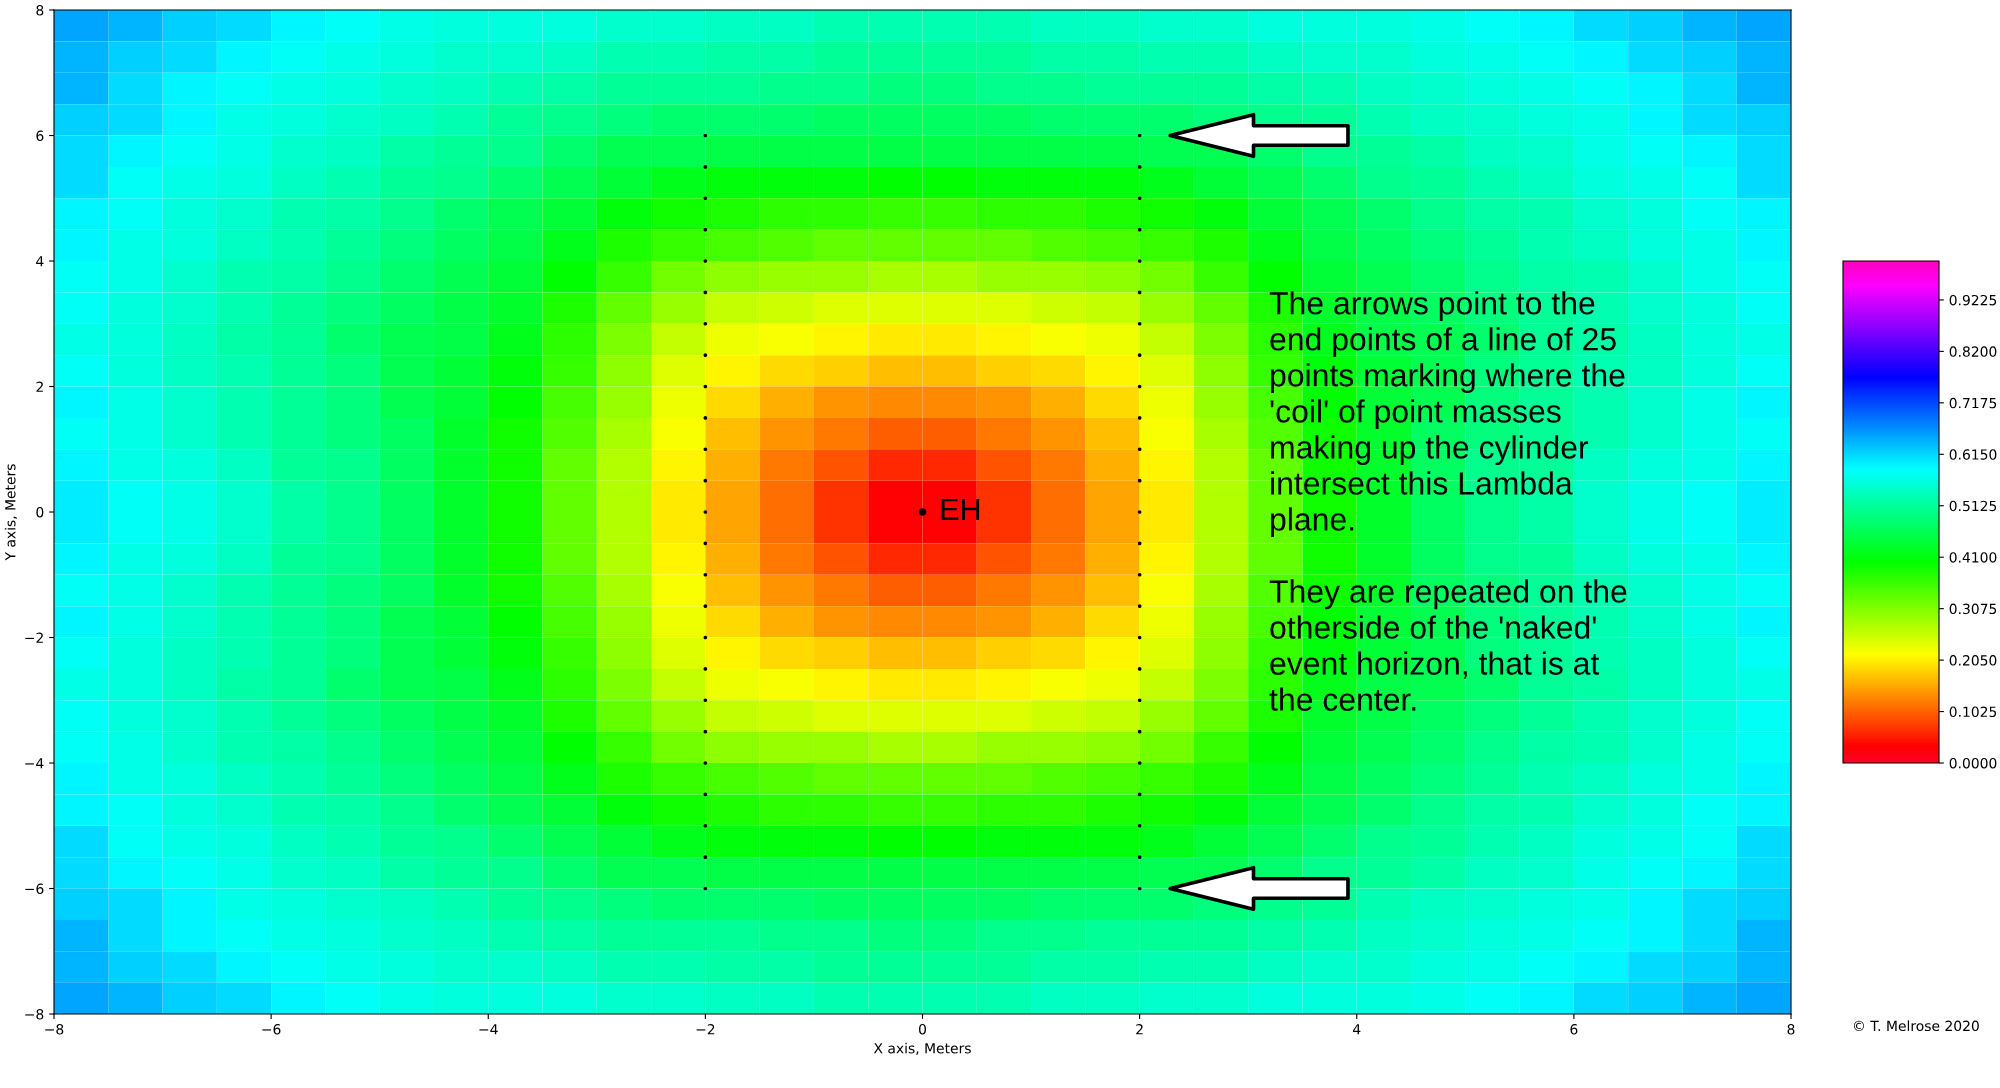  What do you see at coordinates (922, 1029) in the screenshot?
I see `x-tick-label: 0` at bounding box center [922, 1029].